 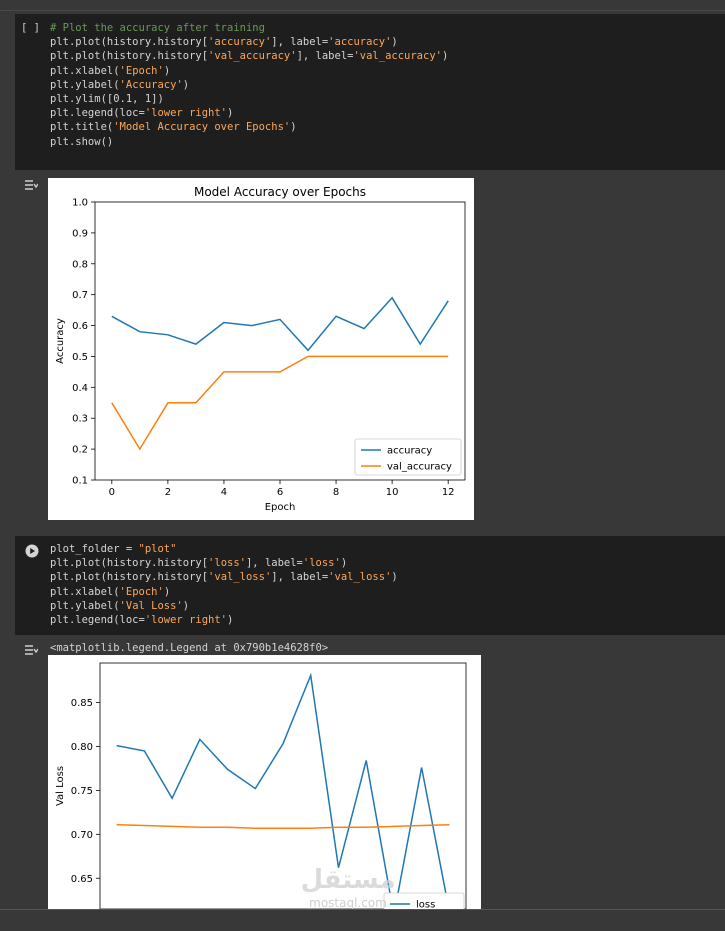 I want to click on top-toolbar-edge, so click(x=362, y=5).